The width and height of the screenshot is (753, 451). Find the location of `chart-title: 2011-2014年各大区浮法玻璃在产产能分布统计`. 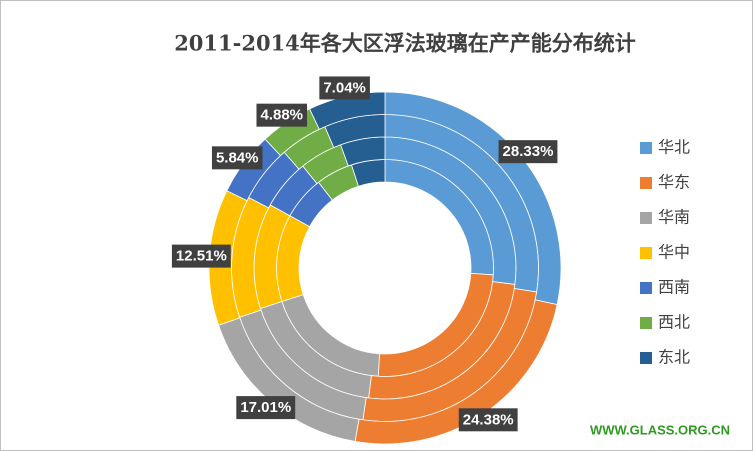

chart-title: 2011-2014年各大区浮法玻璃在产产能分布统计 is located at coordinates (405, 43).